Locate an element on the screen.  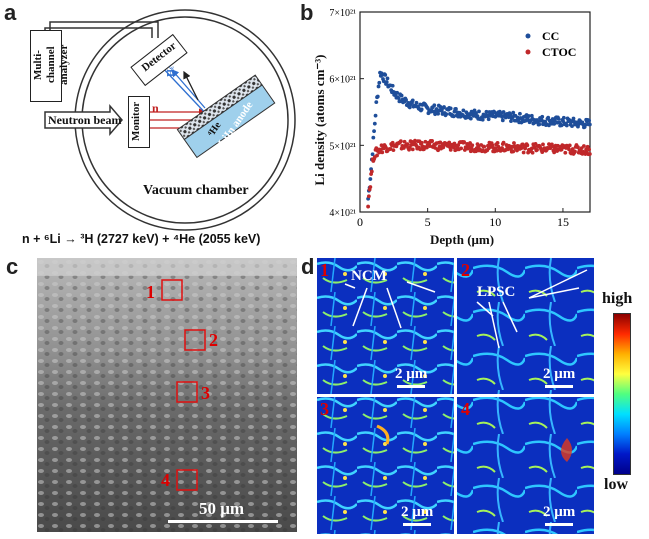
ncm-label: NCM is located at coordinates (369, 276).